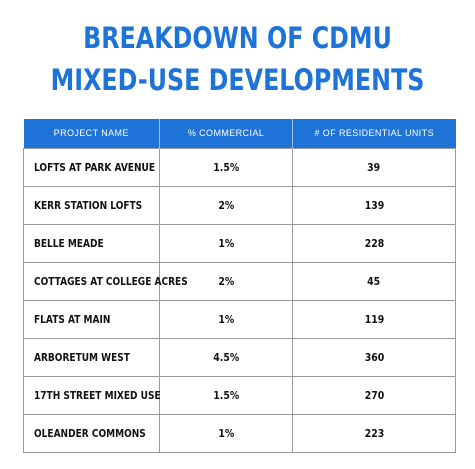 This screenshot has width=475, height=469. I want to click on residential-units: 139, so click(374, 205).